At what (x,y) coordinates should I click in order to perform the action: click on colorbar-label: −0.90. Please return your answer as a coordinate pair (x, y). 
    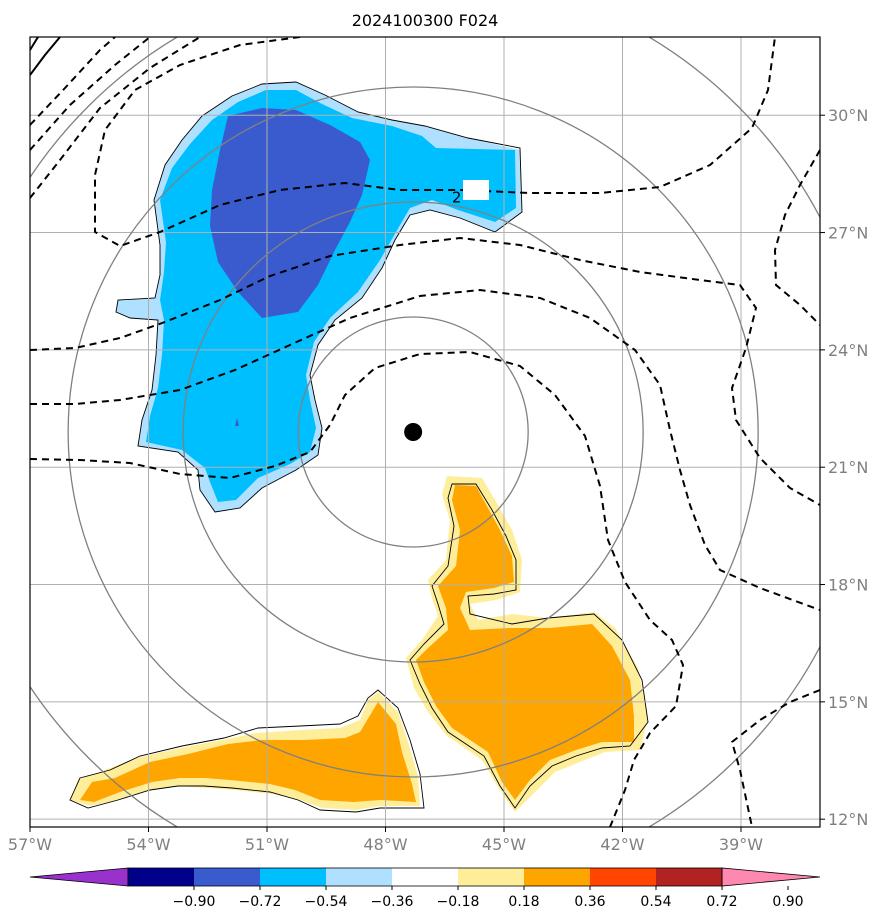
    Looking at the image, I should click on (194, 902).